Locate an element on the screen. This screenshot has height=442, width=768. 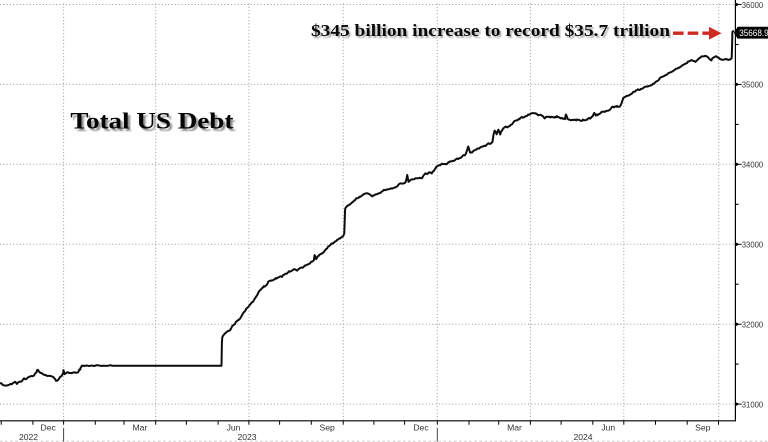
svg-text: 2023 is located at coordinates (246, 437).